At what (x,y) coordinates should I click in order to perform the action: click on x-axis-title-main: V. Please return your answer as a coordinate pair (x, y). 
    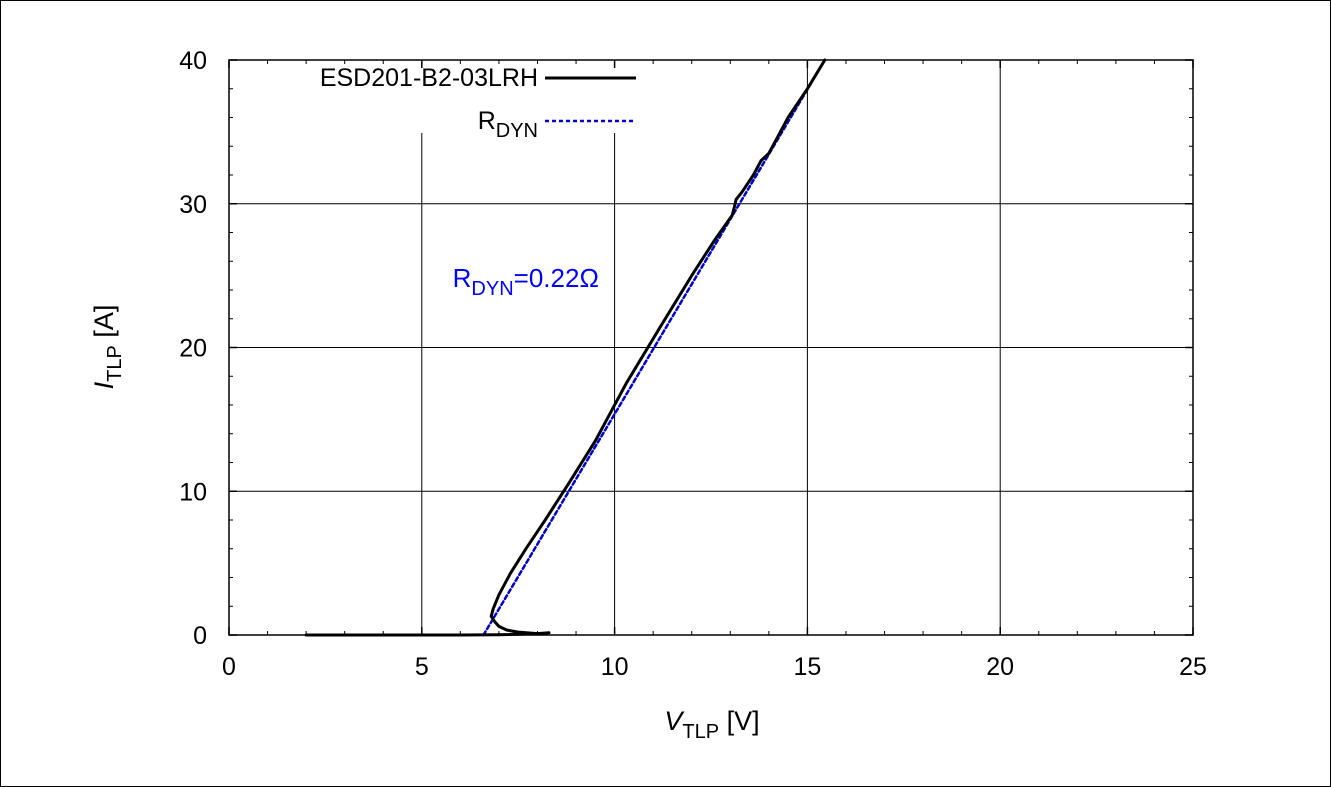
    Looking at the image, I should click on (674, 721).